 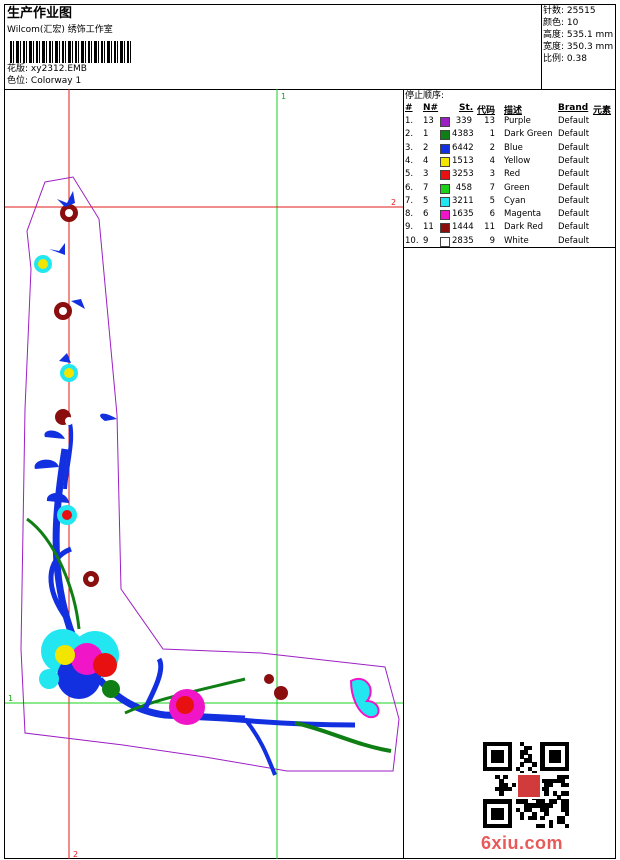 I want to click on col-index: #, so click(x=409, y=108).